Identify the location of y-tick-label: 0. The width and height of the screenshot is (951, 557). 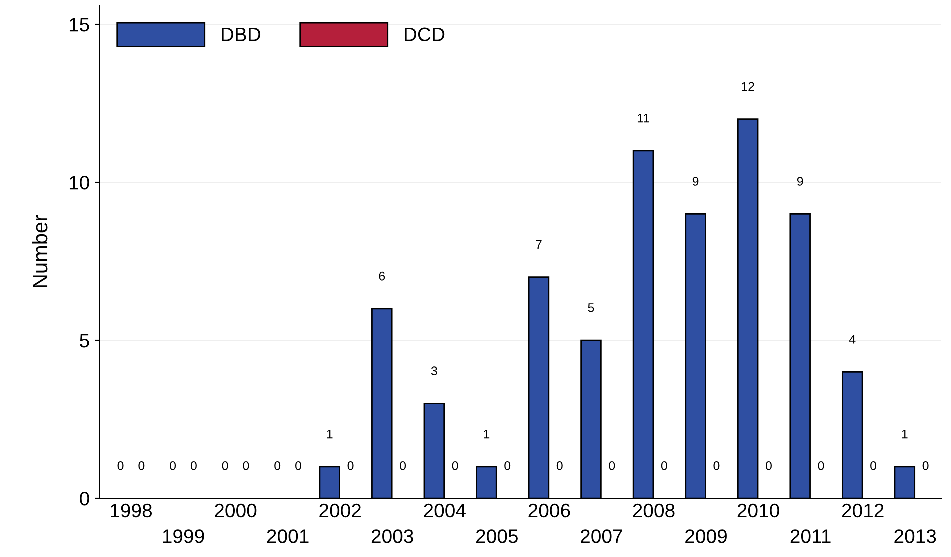
(85, 499).